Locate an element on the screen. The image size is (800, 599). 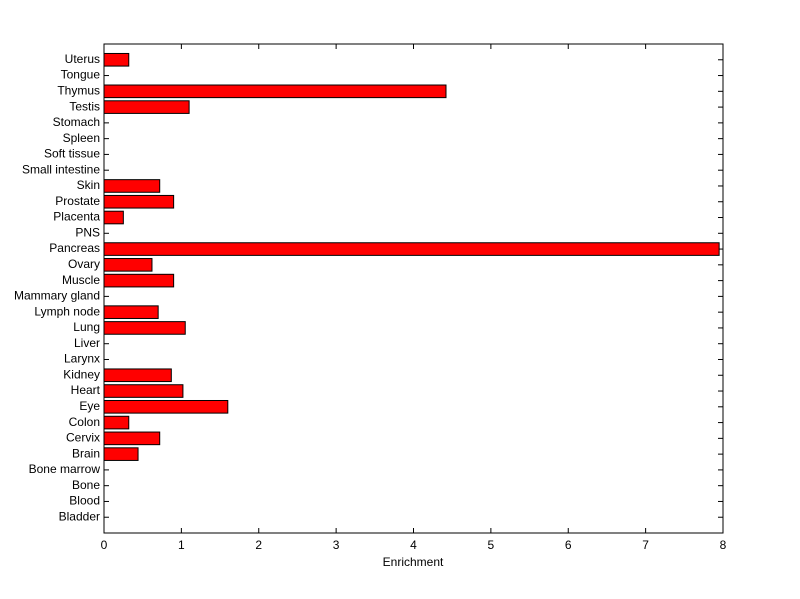
y-tick-label: Lymph node is located at coordinates (67, 311).